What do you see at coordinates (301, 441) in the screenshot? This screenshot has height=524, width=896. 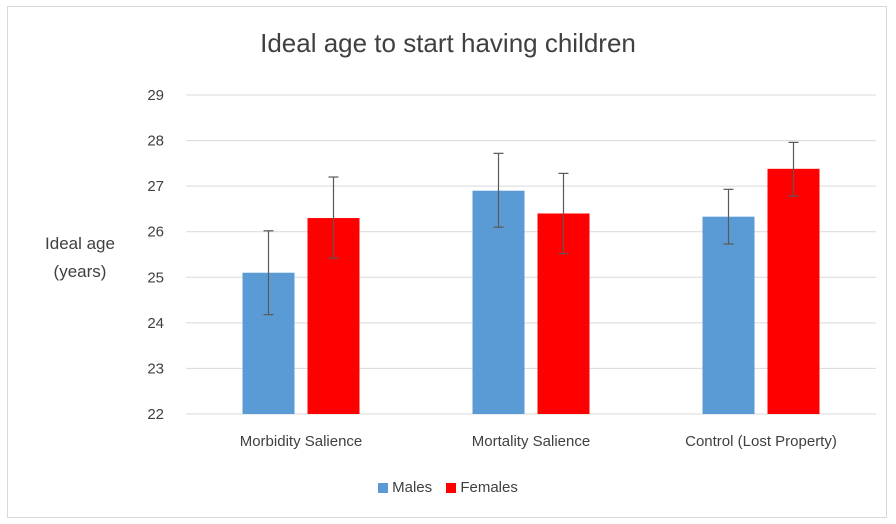 I see `x-tick-label-0: Morbidity Salience` at bounding box center [301, 441].